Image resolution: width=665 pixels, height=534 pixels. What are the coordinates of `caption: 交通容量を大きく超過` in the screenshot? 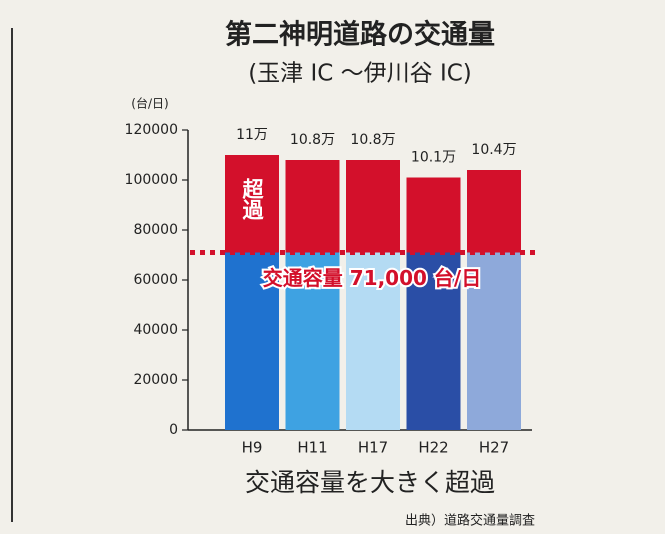 It's located at (370, 482).